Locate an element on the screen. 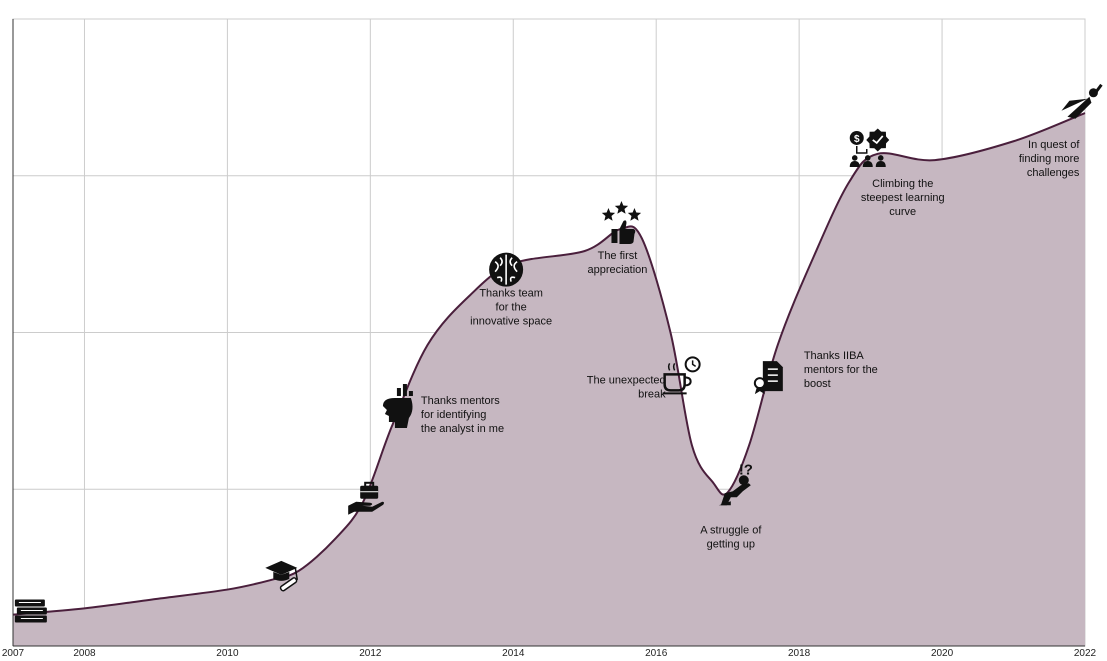 The image size is (1107, 661). milestone: The unexpected break is located at coordinates (644, 378).